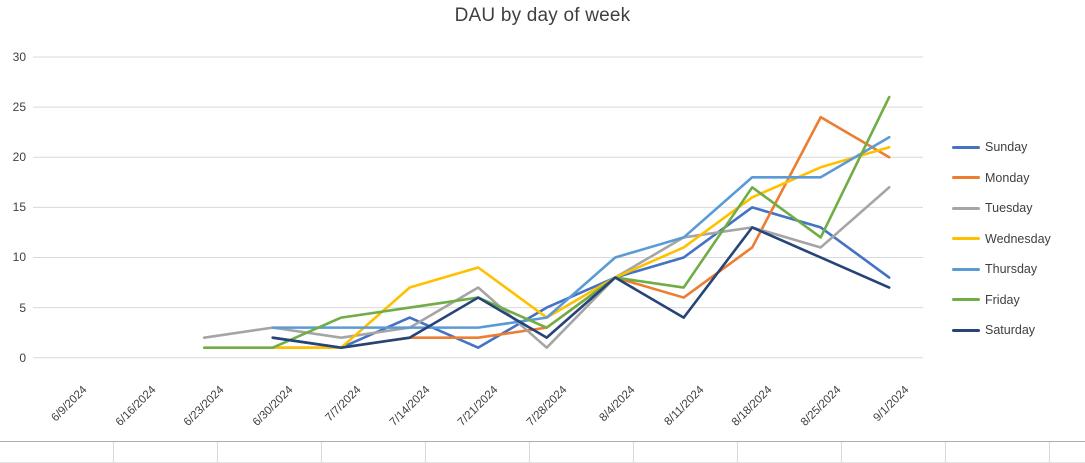 The image size is (1085, 463). Describe the element at coordinates (19, 107) in the screenshot. I see `y-tick-label: 25` at that location.